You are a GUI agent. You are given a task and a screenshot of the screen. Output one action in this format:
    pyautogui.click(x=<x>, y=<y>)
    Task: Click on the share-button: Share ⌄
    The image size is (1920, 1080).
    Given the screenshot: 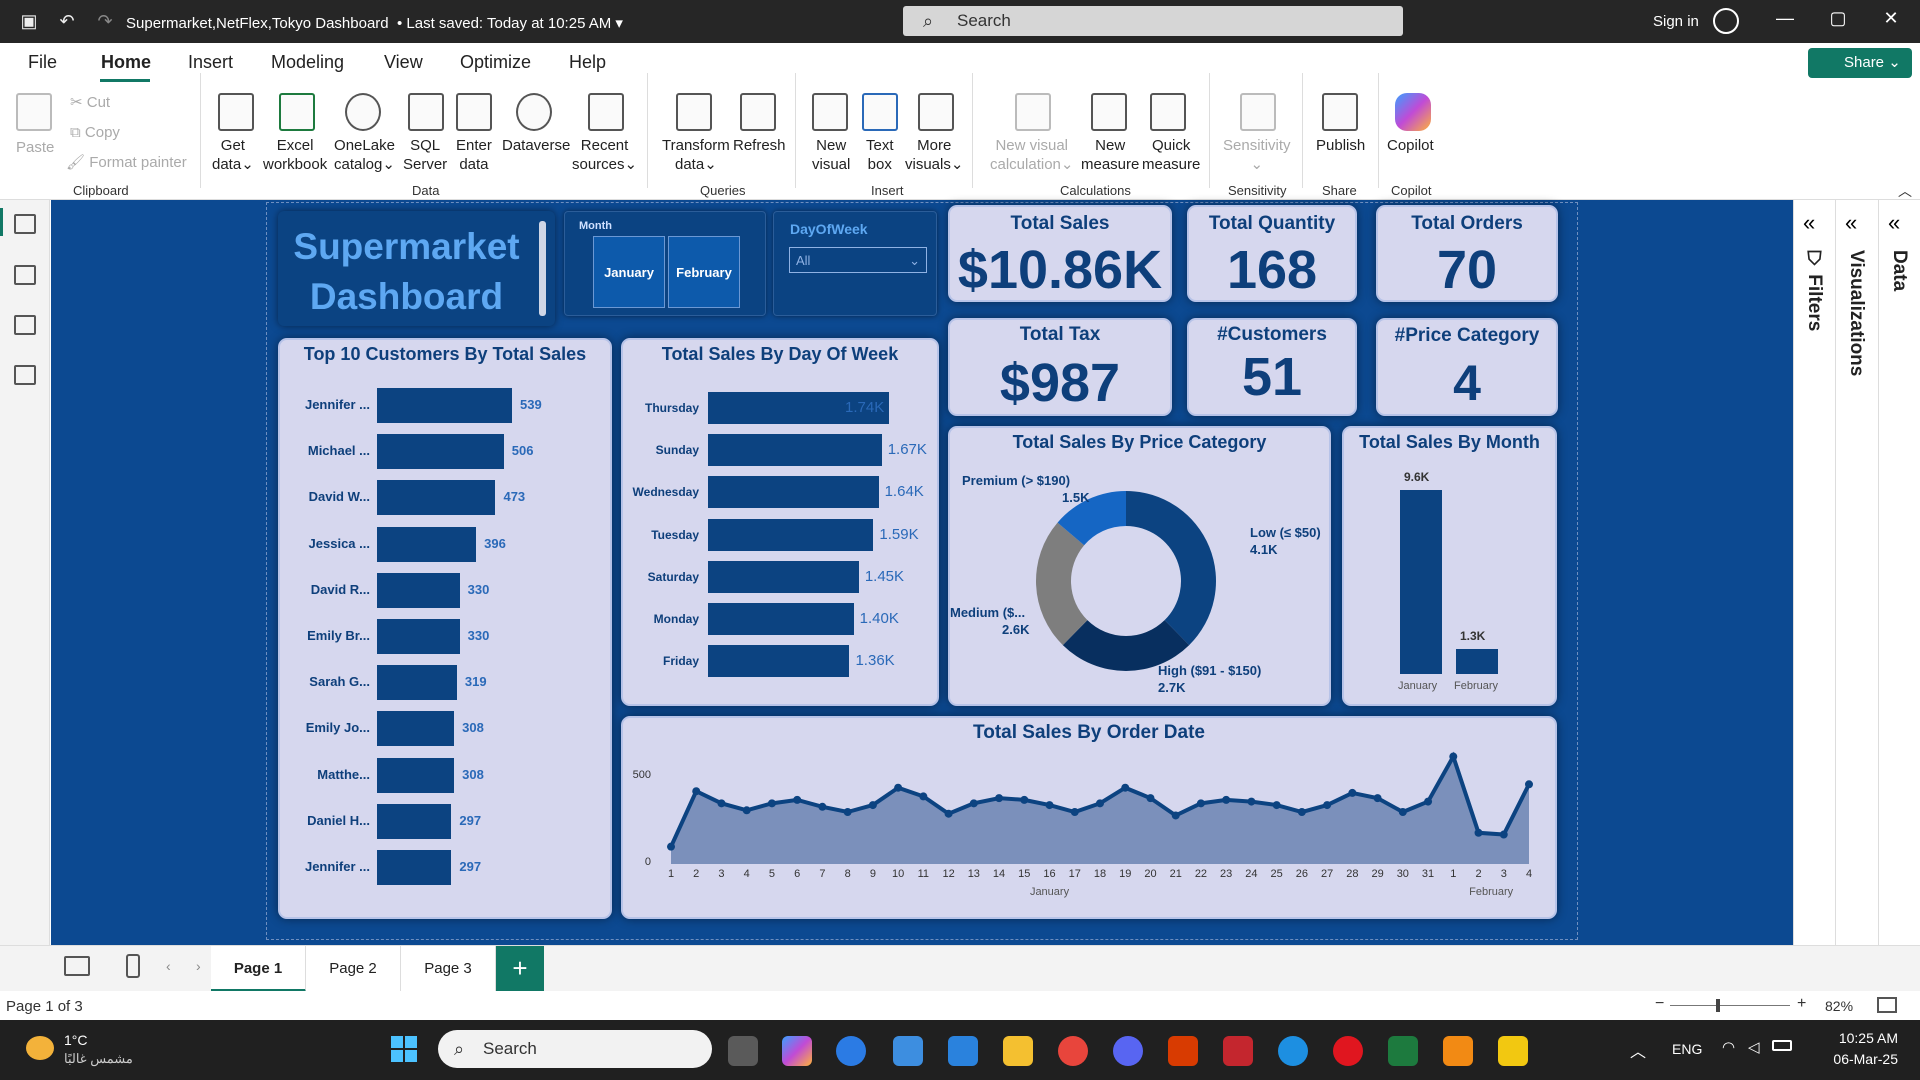 What is the action you would take?
    pyautogui.click(x=1860, y=63)
    